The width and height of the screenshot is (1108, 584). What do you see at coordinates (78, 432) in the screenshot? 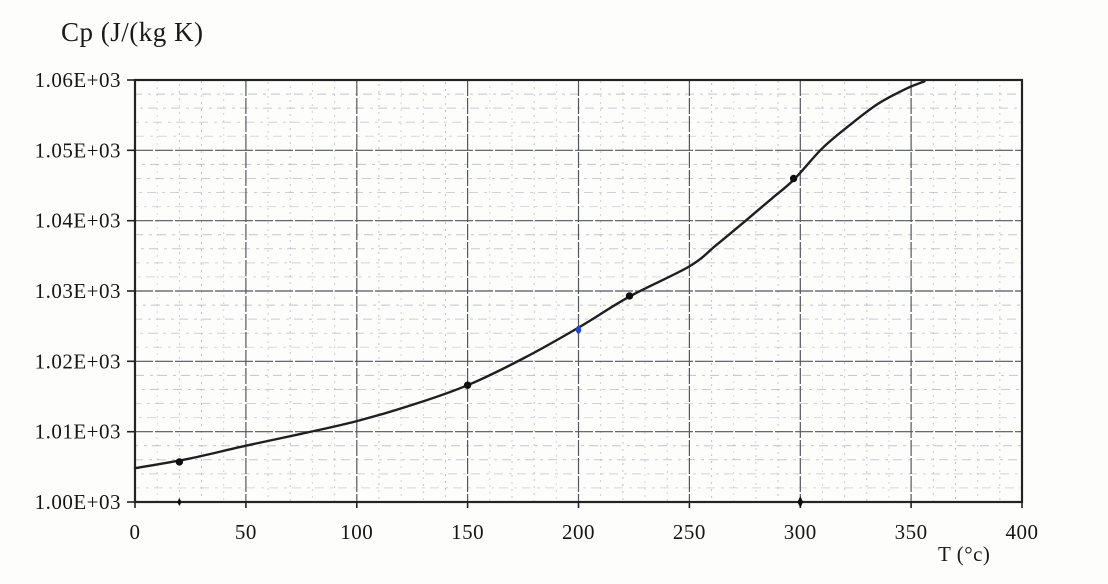
I see `y-tick-label: 1.01E+03` at bounding box center [78, 432].